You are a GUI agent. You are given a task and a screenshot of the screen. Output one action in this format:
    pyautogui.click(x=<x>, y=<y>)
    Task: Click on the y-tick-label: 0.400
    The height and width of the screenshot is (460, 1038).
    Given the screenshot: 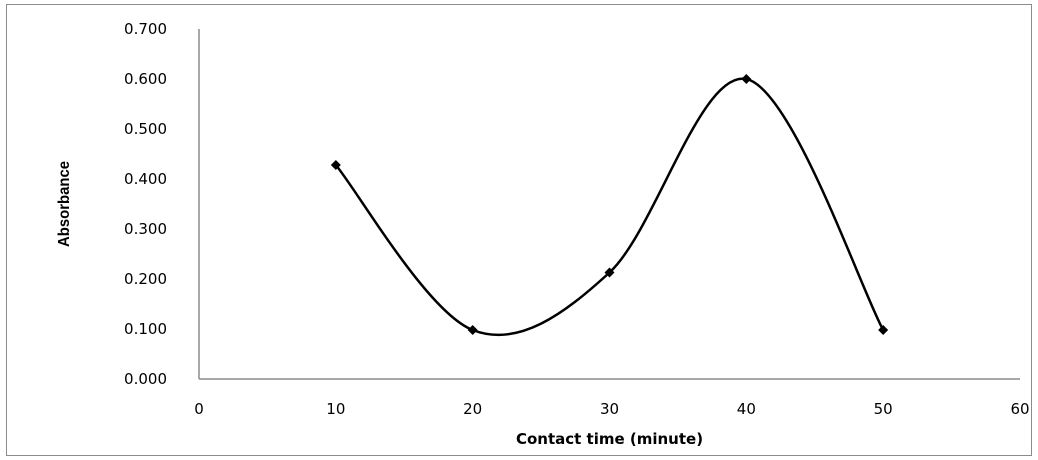 What is the action you would take?
    pyautogui.click(x=145, y=179)
    